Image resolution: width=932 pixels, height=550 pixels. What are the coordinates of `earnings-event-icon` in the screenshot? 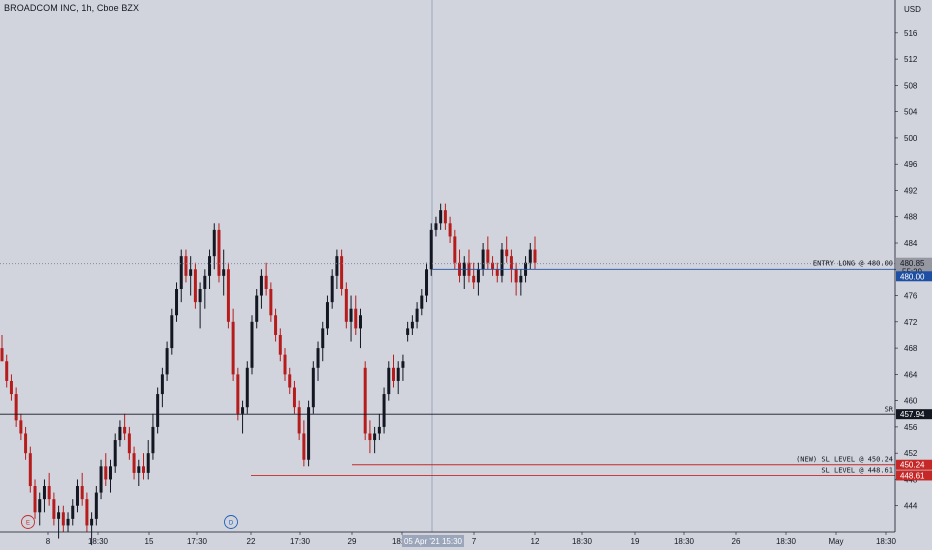 It's located at (28, 522).